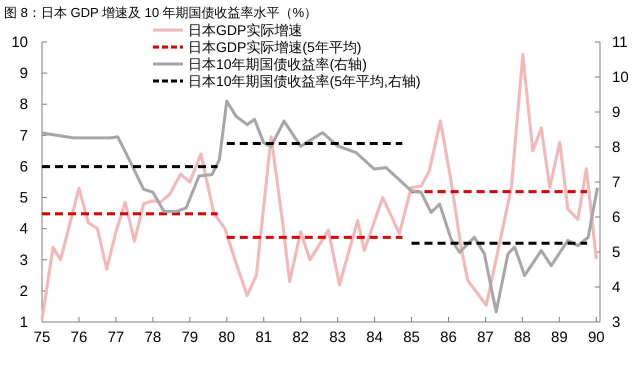 The image size is (640, 381). I want to click on y-tick-label: 2, so click(24, 291).